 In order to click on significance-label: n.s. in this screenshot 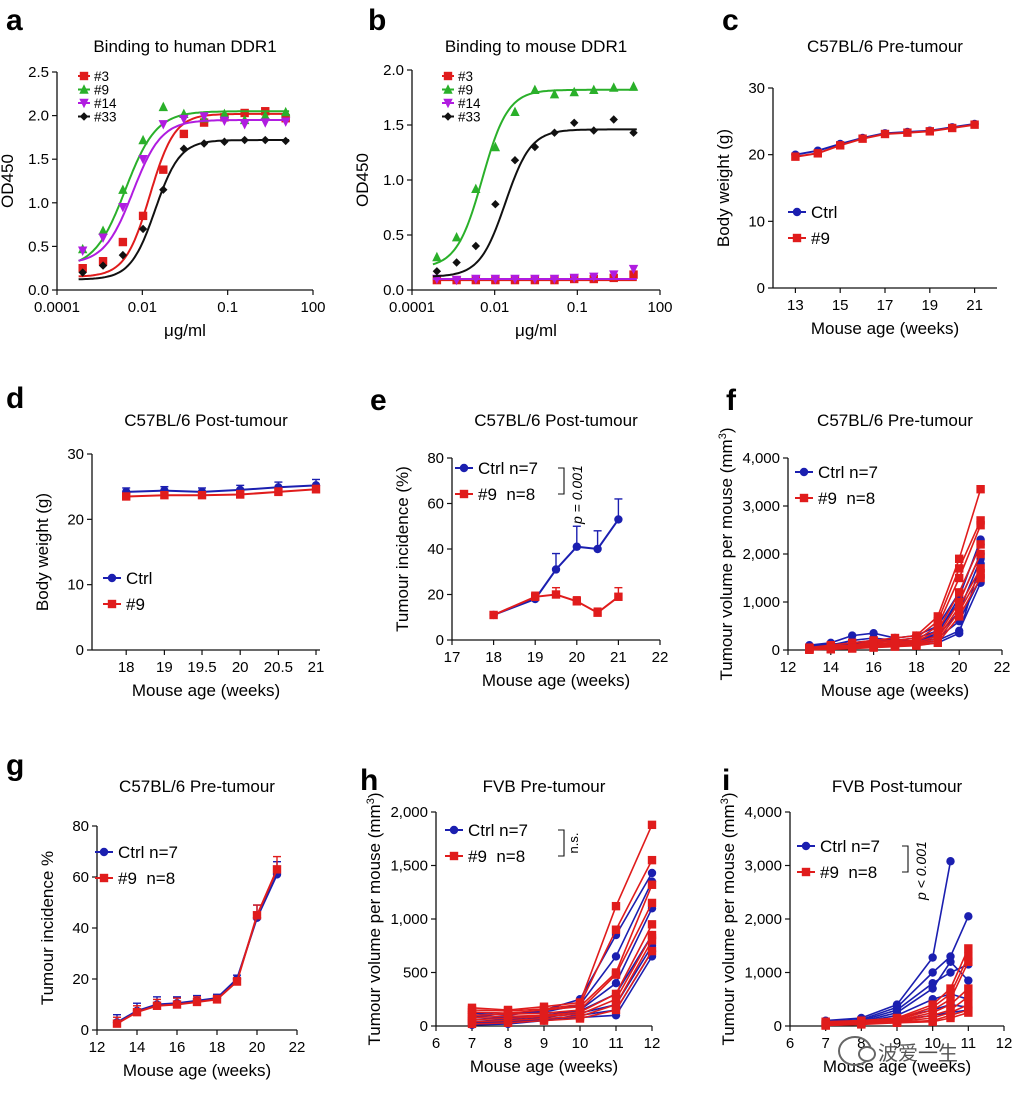, I will do `click(573, 843)`.